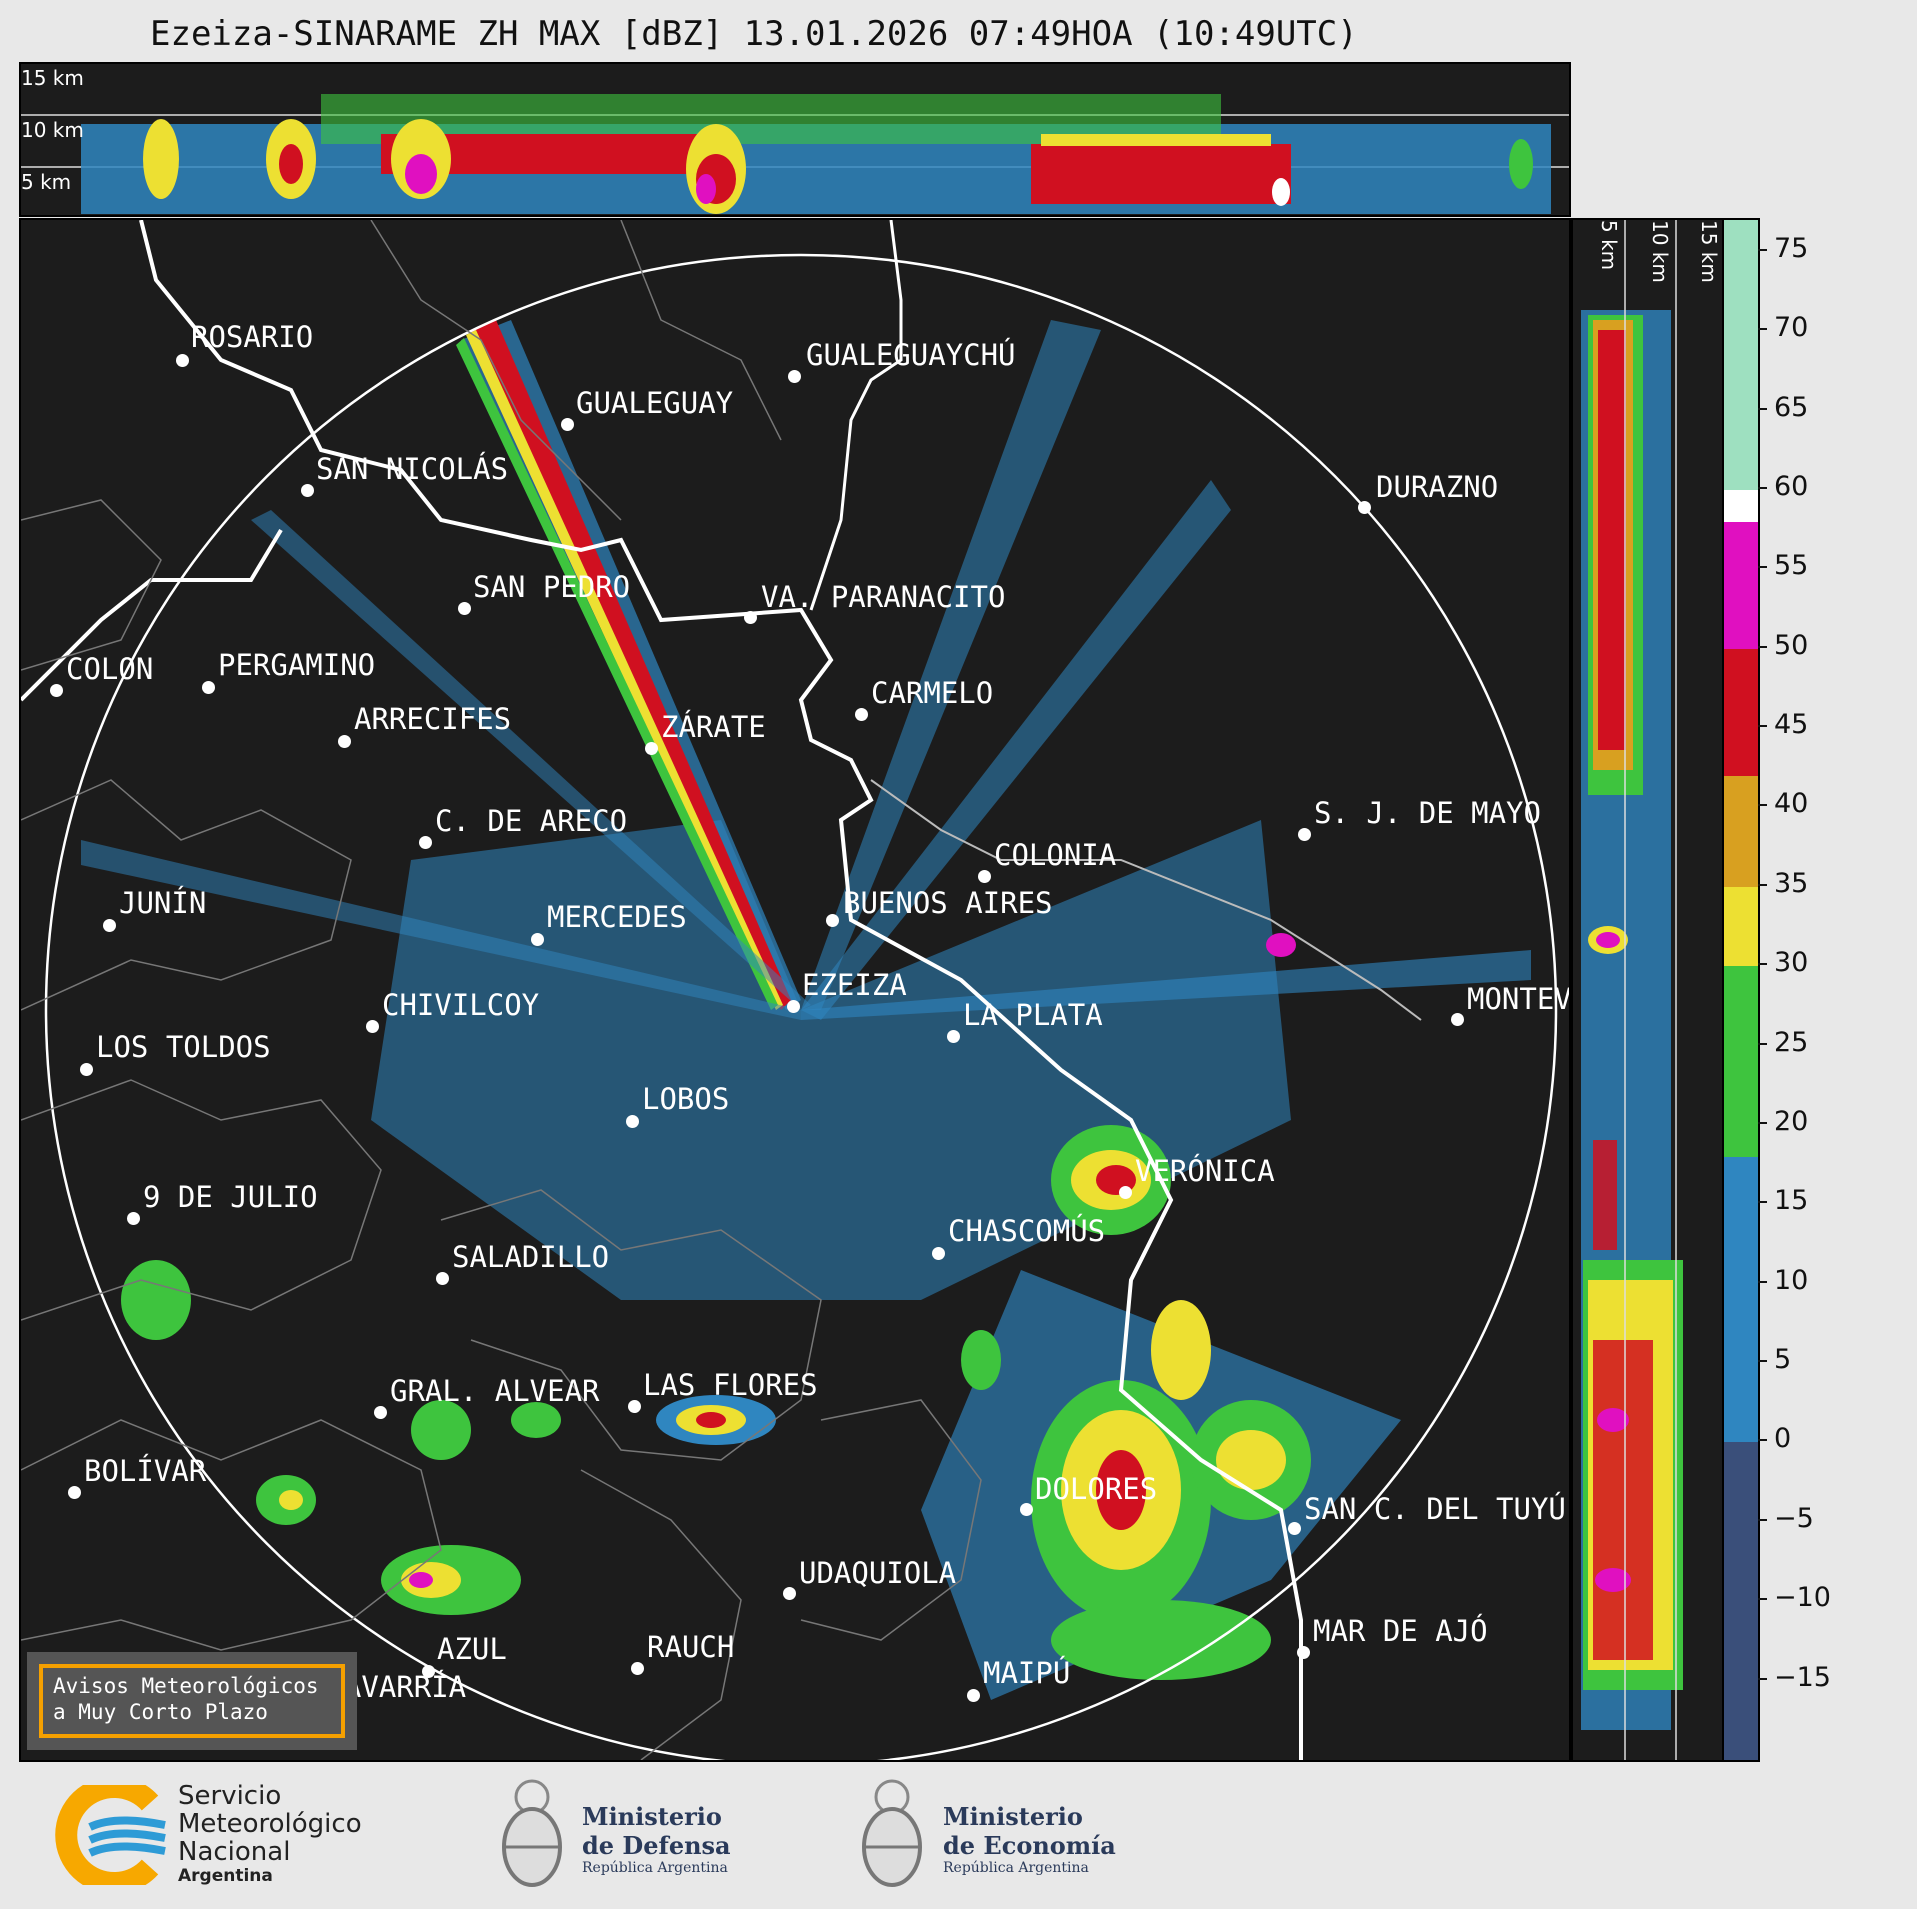 The height and width of the screenshot is (1909, 1917). What do you see at coordinates (1791, 645) in the screenshot?
I see `colorbar-tick-label: 50` at bounding box center [1791, 645].